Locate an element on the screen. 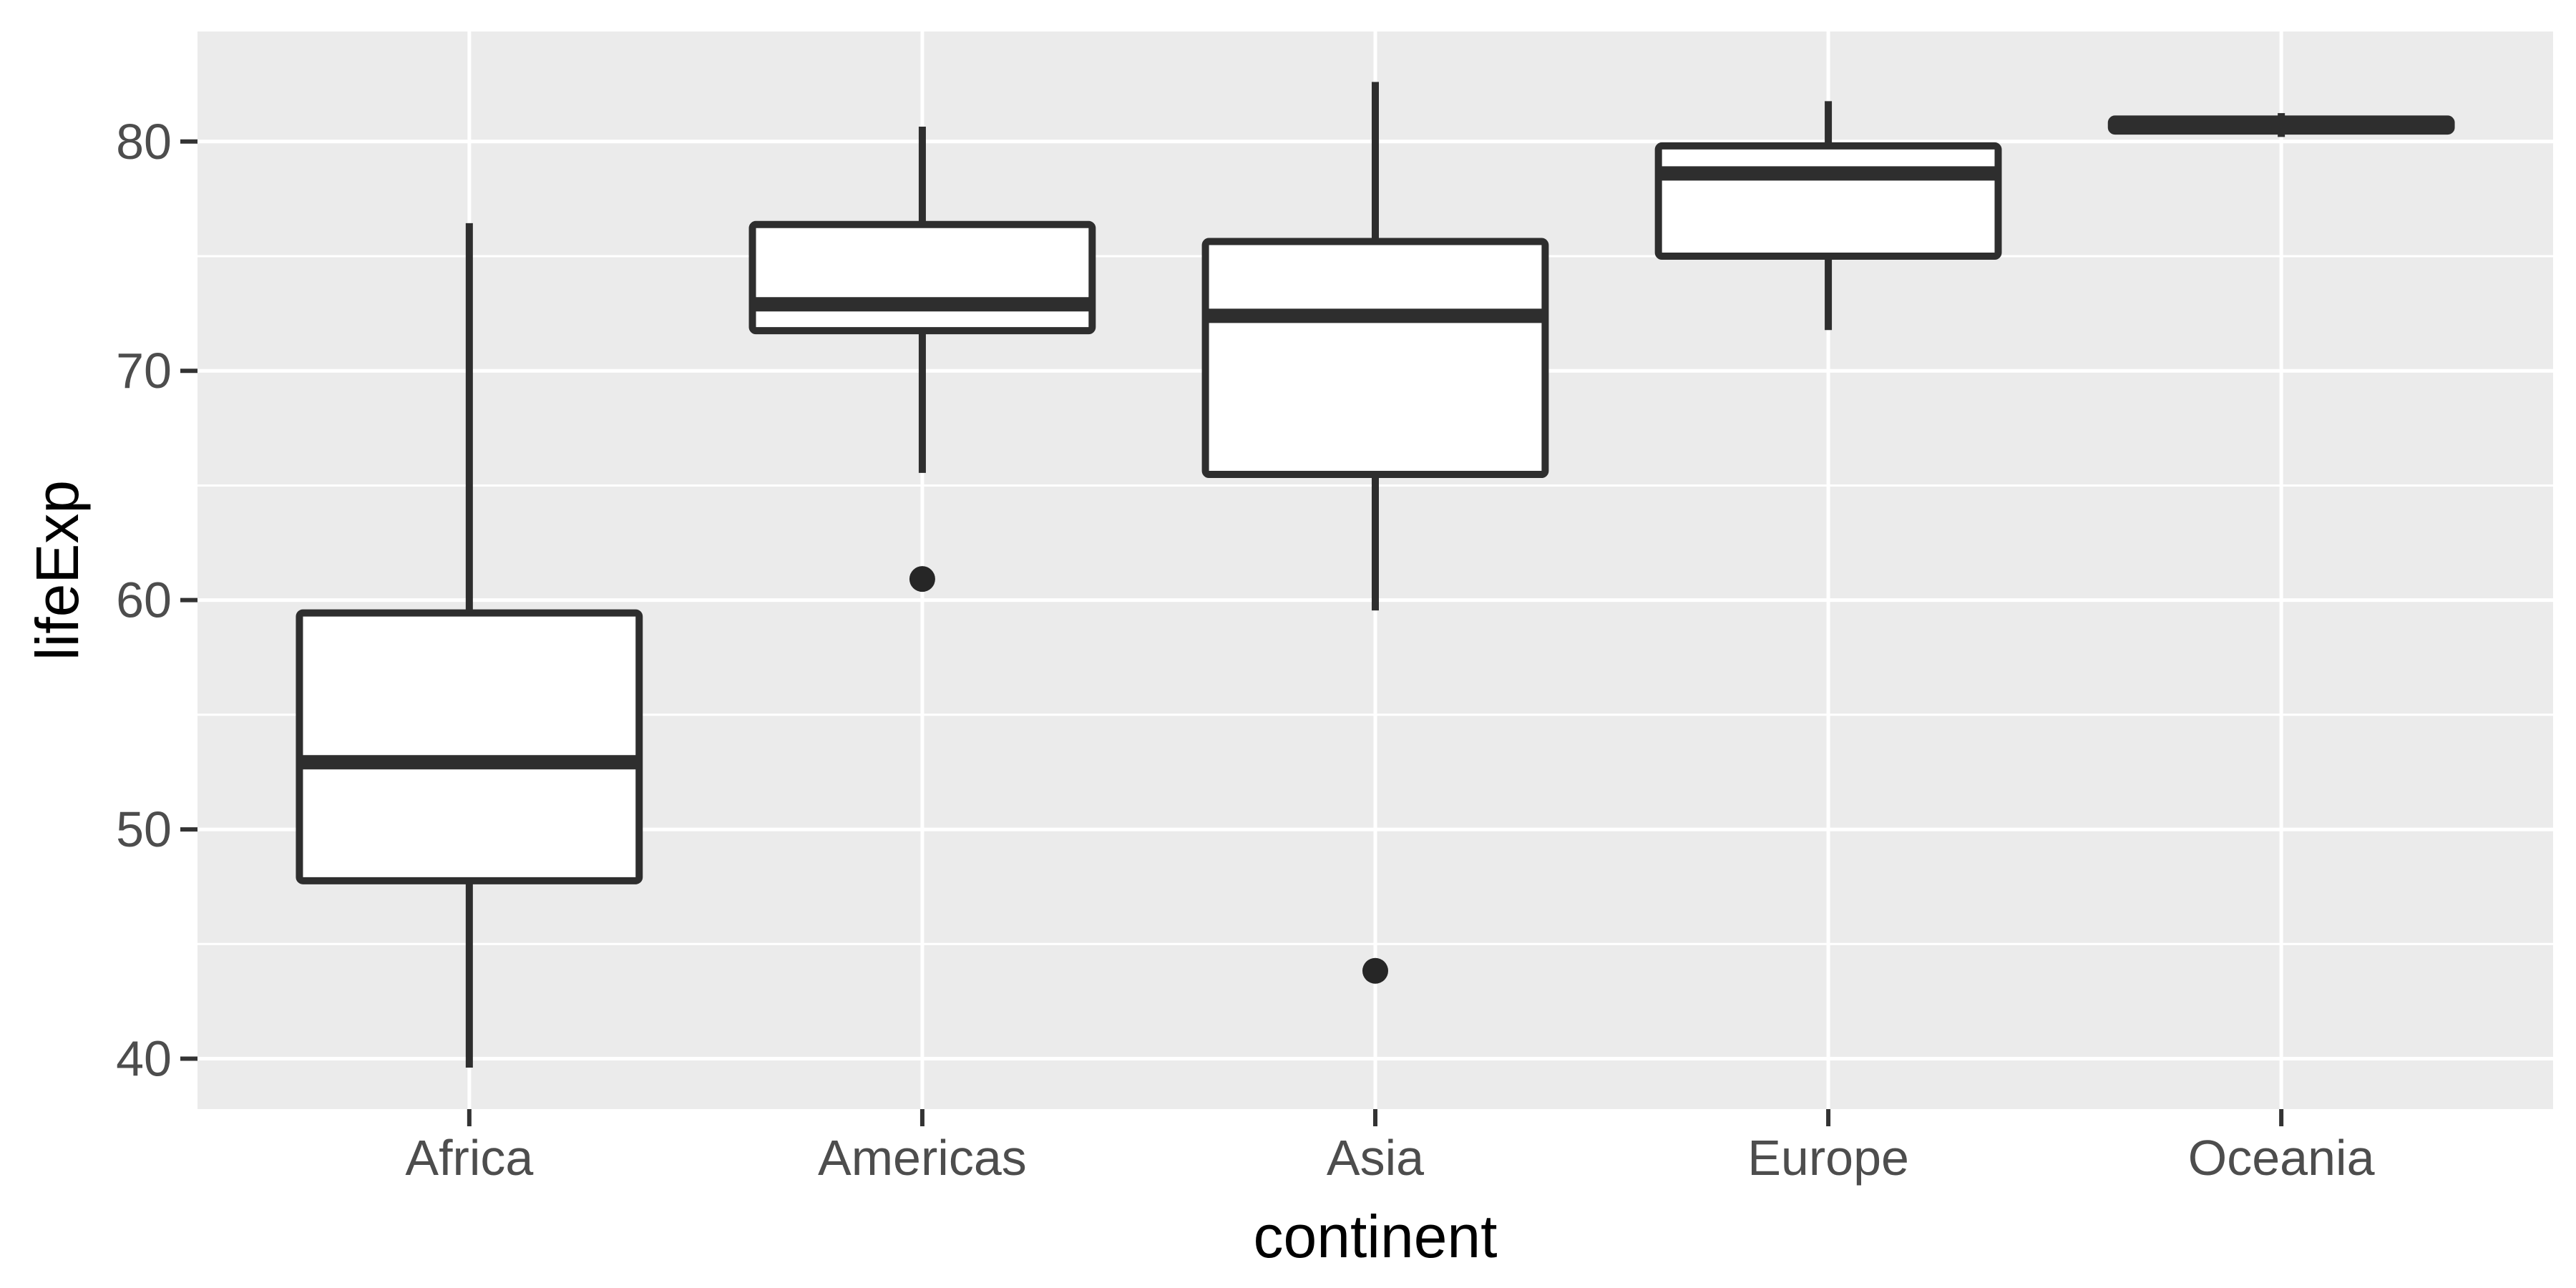 The height and width of the screenshot is (1288, 2576). y-tick-label-70: 70 is located at coordinates (144, 371).